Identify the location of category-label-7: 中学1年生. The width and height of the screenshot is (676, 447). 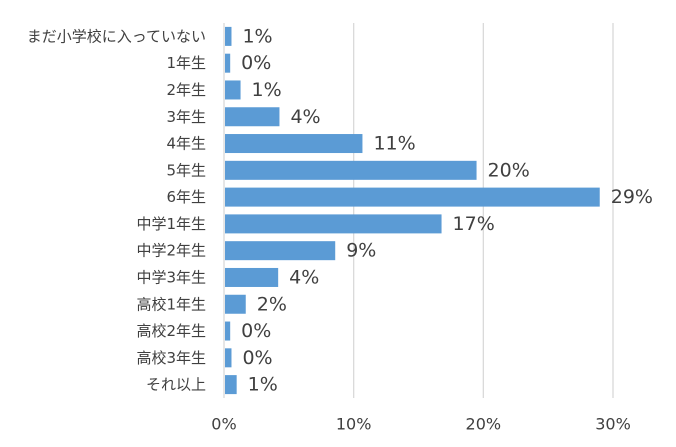
(171, 224).